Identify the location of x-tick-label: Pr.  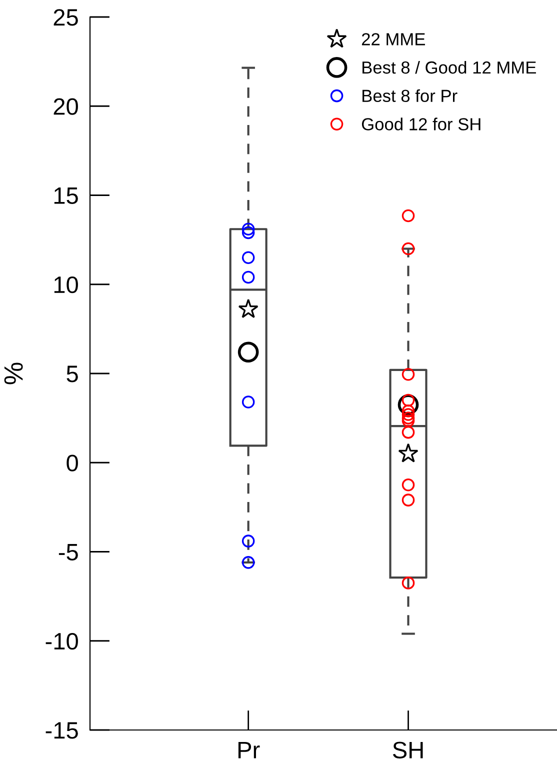
(249, 750).